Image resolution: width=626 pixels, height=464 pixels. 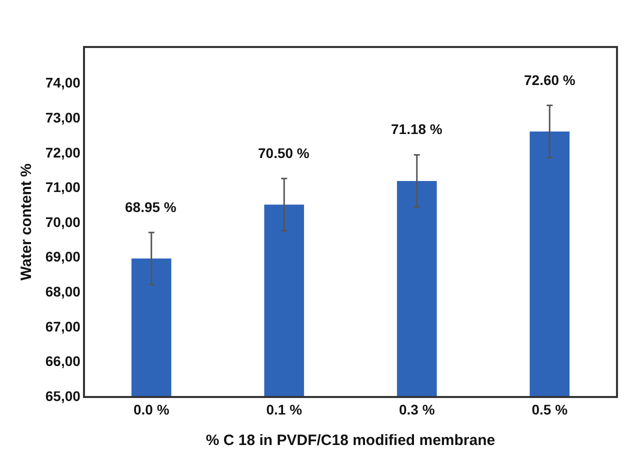 What do you see at coordinates (417, 410) in the screenshot?
I see `x-tick-label: 0.3 %` at bounding box center [417, 410].